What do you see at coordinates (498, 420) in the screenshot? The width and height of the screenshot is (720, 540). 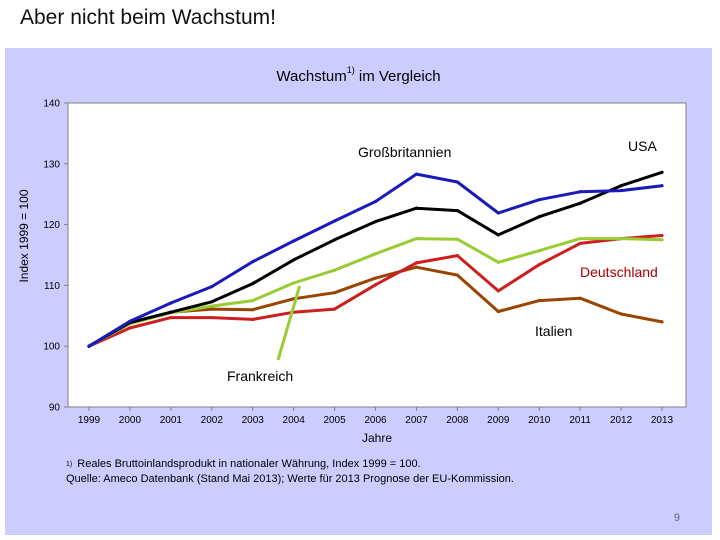 I see `x-tick-label: 2009` at bounding box center [498, 420].